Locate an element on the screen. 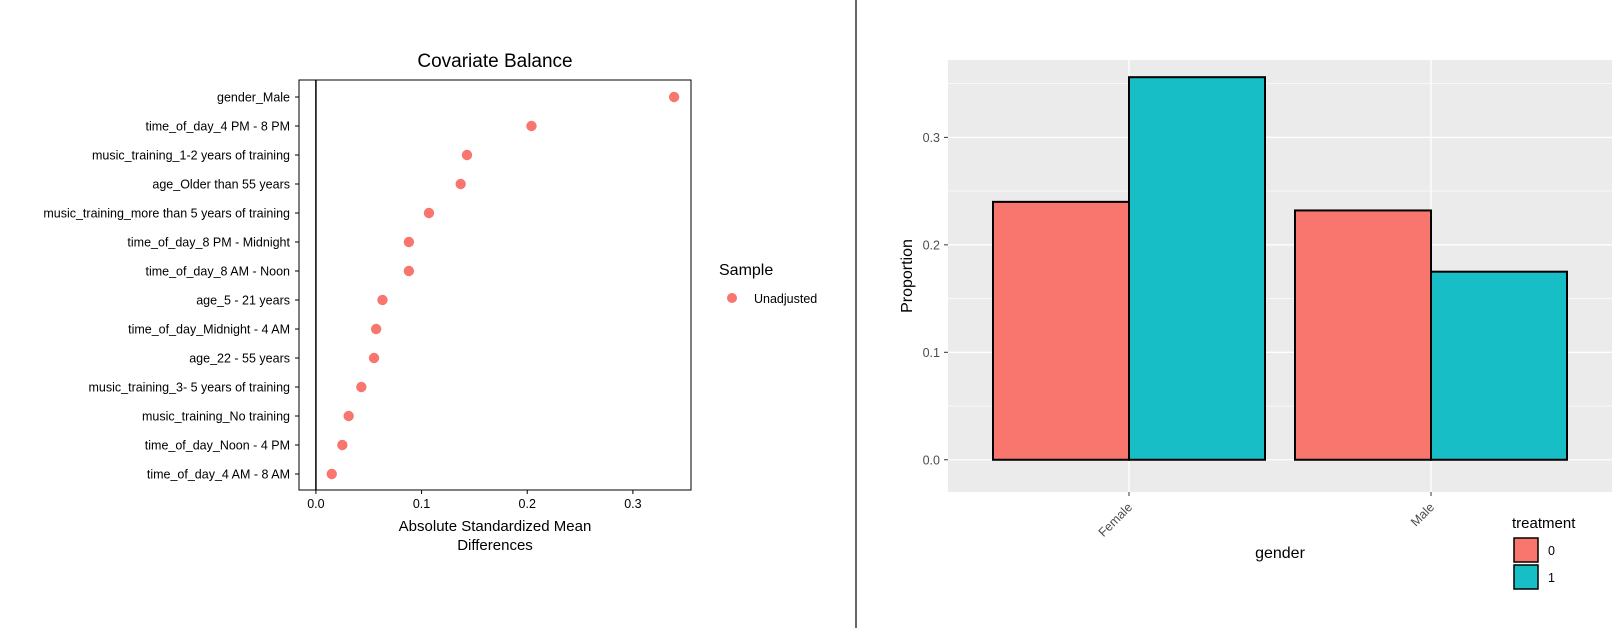 The image size is (1622, 628). right-y-axis-label: Proportion is located at coordinates (907, 276).